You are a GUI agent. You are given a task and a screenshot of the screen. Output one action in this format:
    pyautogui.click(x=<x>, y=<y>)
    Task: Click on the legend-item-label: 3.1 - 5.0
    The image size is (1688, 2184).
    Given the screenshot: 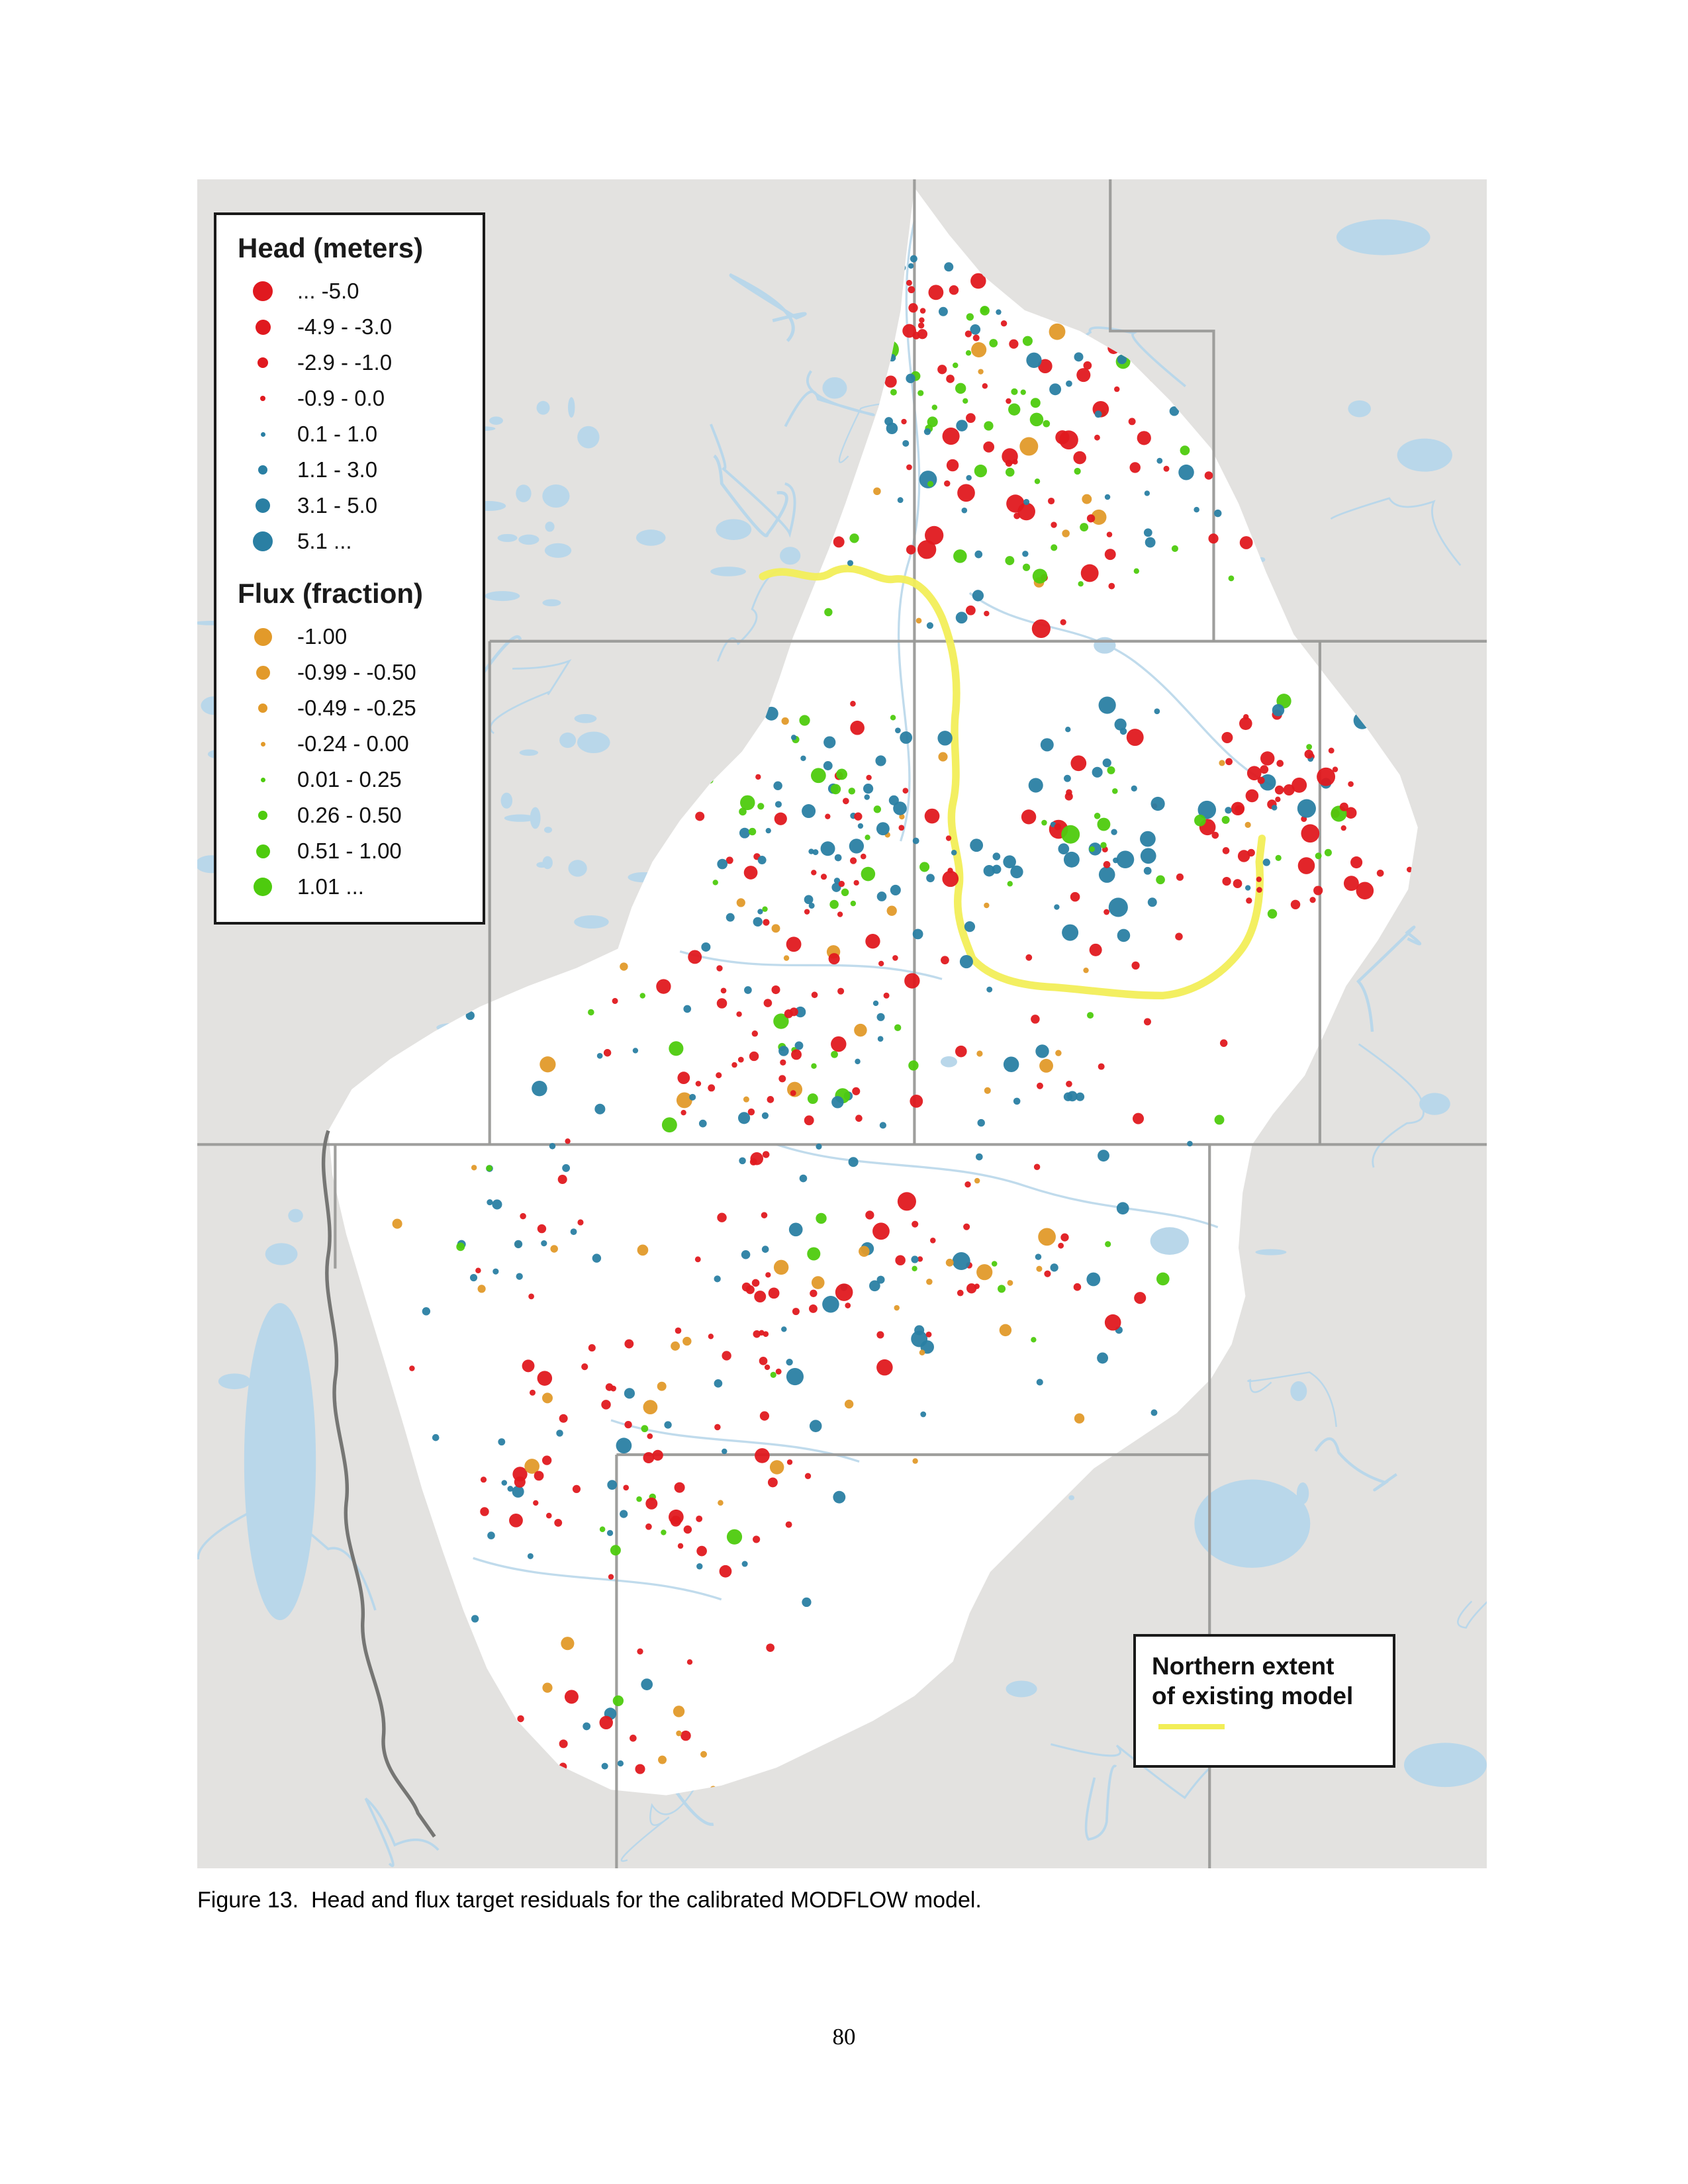 What is the action you would take?
    pyautogui.click(x=337, y=506)
    